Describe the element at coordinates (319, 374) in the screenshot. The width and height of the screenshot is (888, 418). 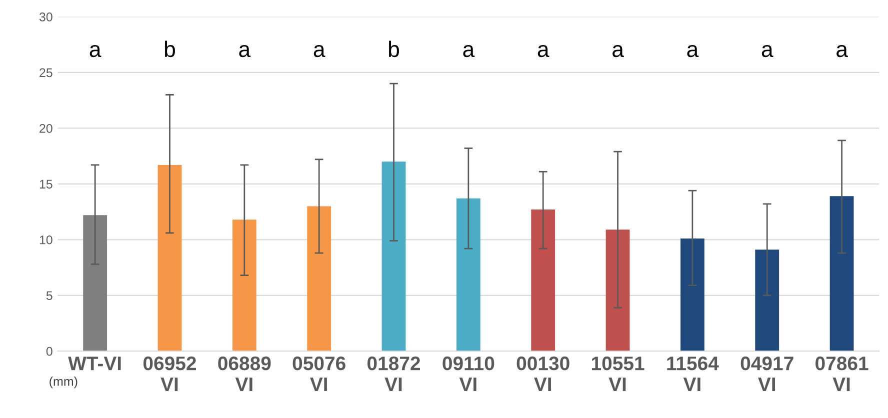
I see `x-tick-label: 05076 VI` at that location.